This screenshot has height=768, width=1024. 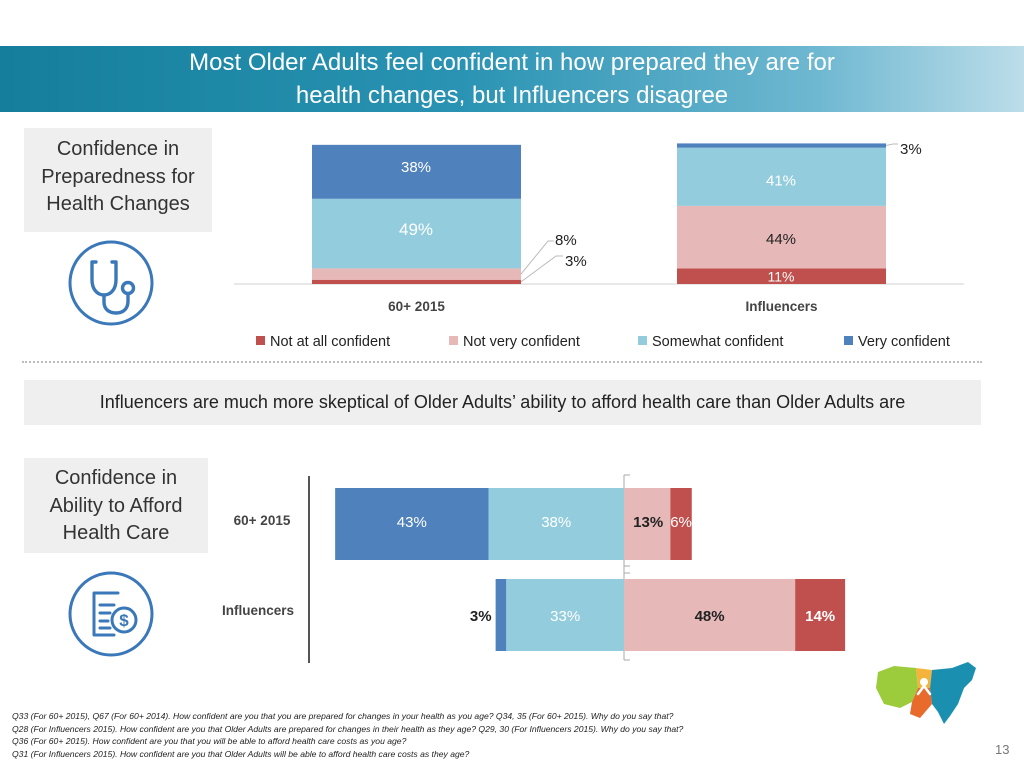 I want to click on afford-label-line: Ability to Afford, so click(x=116, y=505).